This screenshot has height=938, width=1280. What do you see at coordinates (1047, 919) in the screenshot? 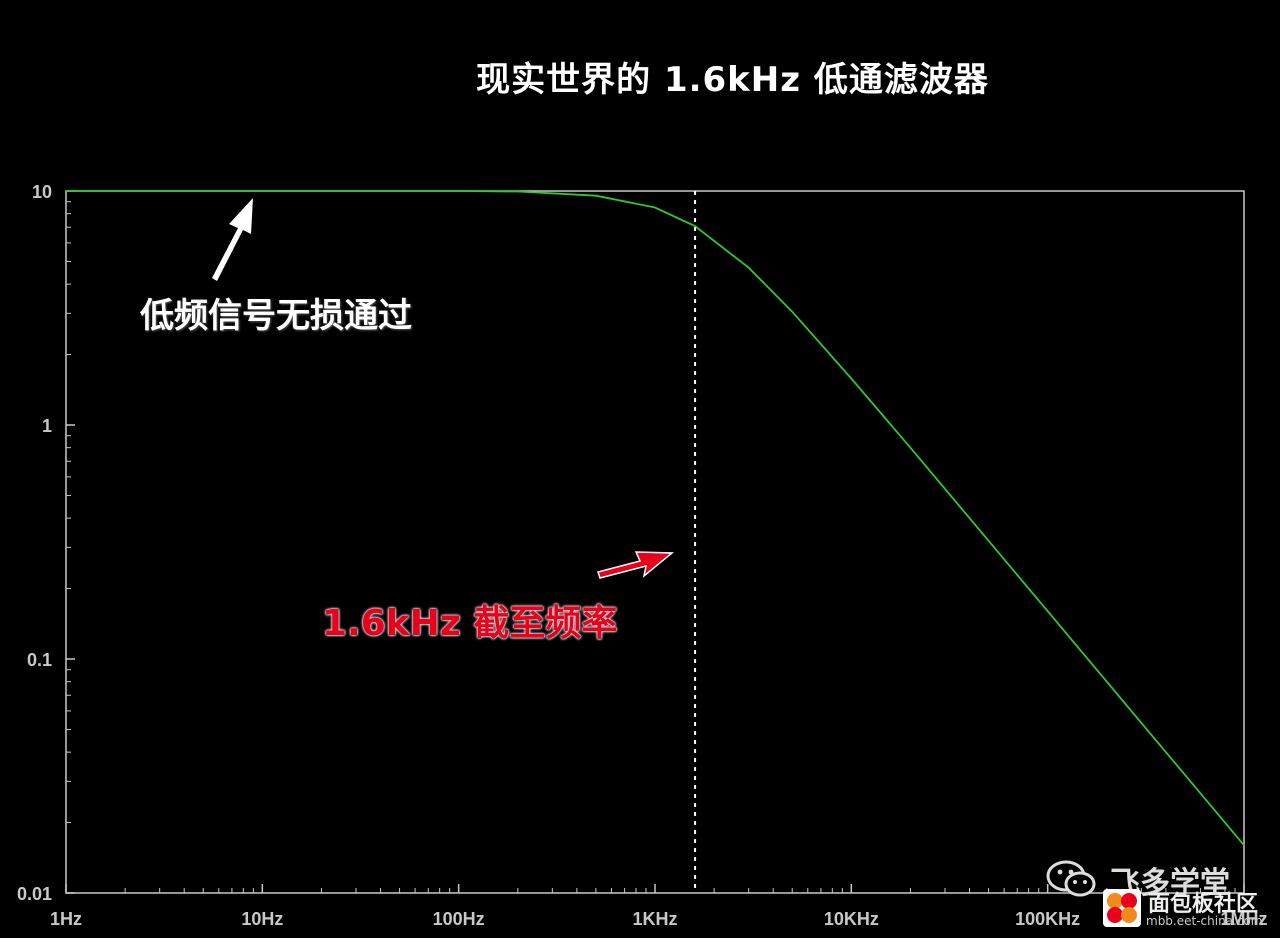
I see `x-tick-label: 100KHz` at bounding box center [1047, 919].